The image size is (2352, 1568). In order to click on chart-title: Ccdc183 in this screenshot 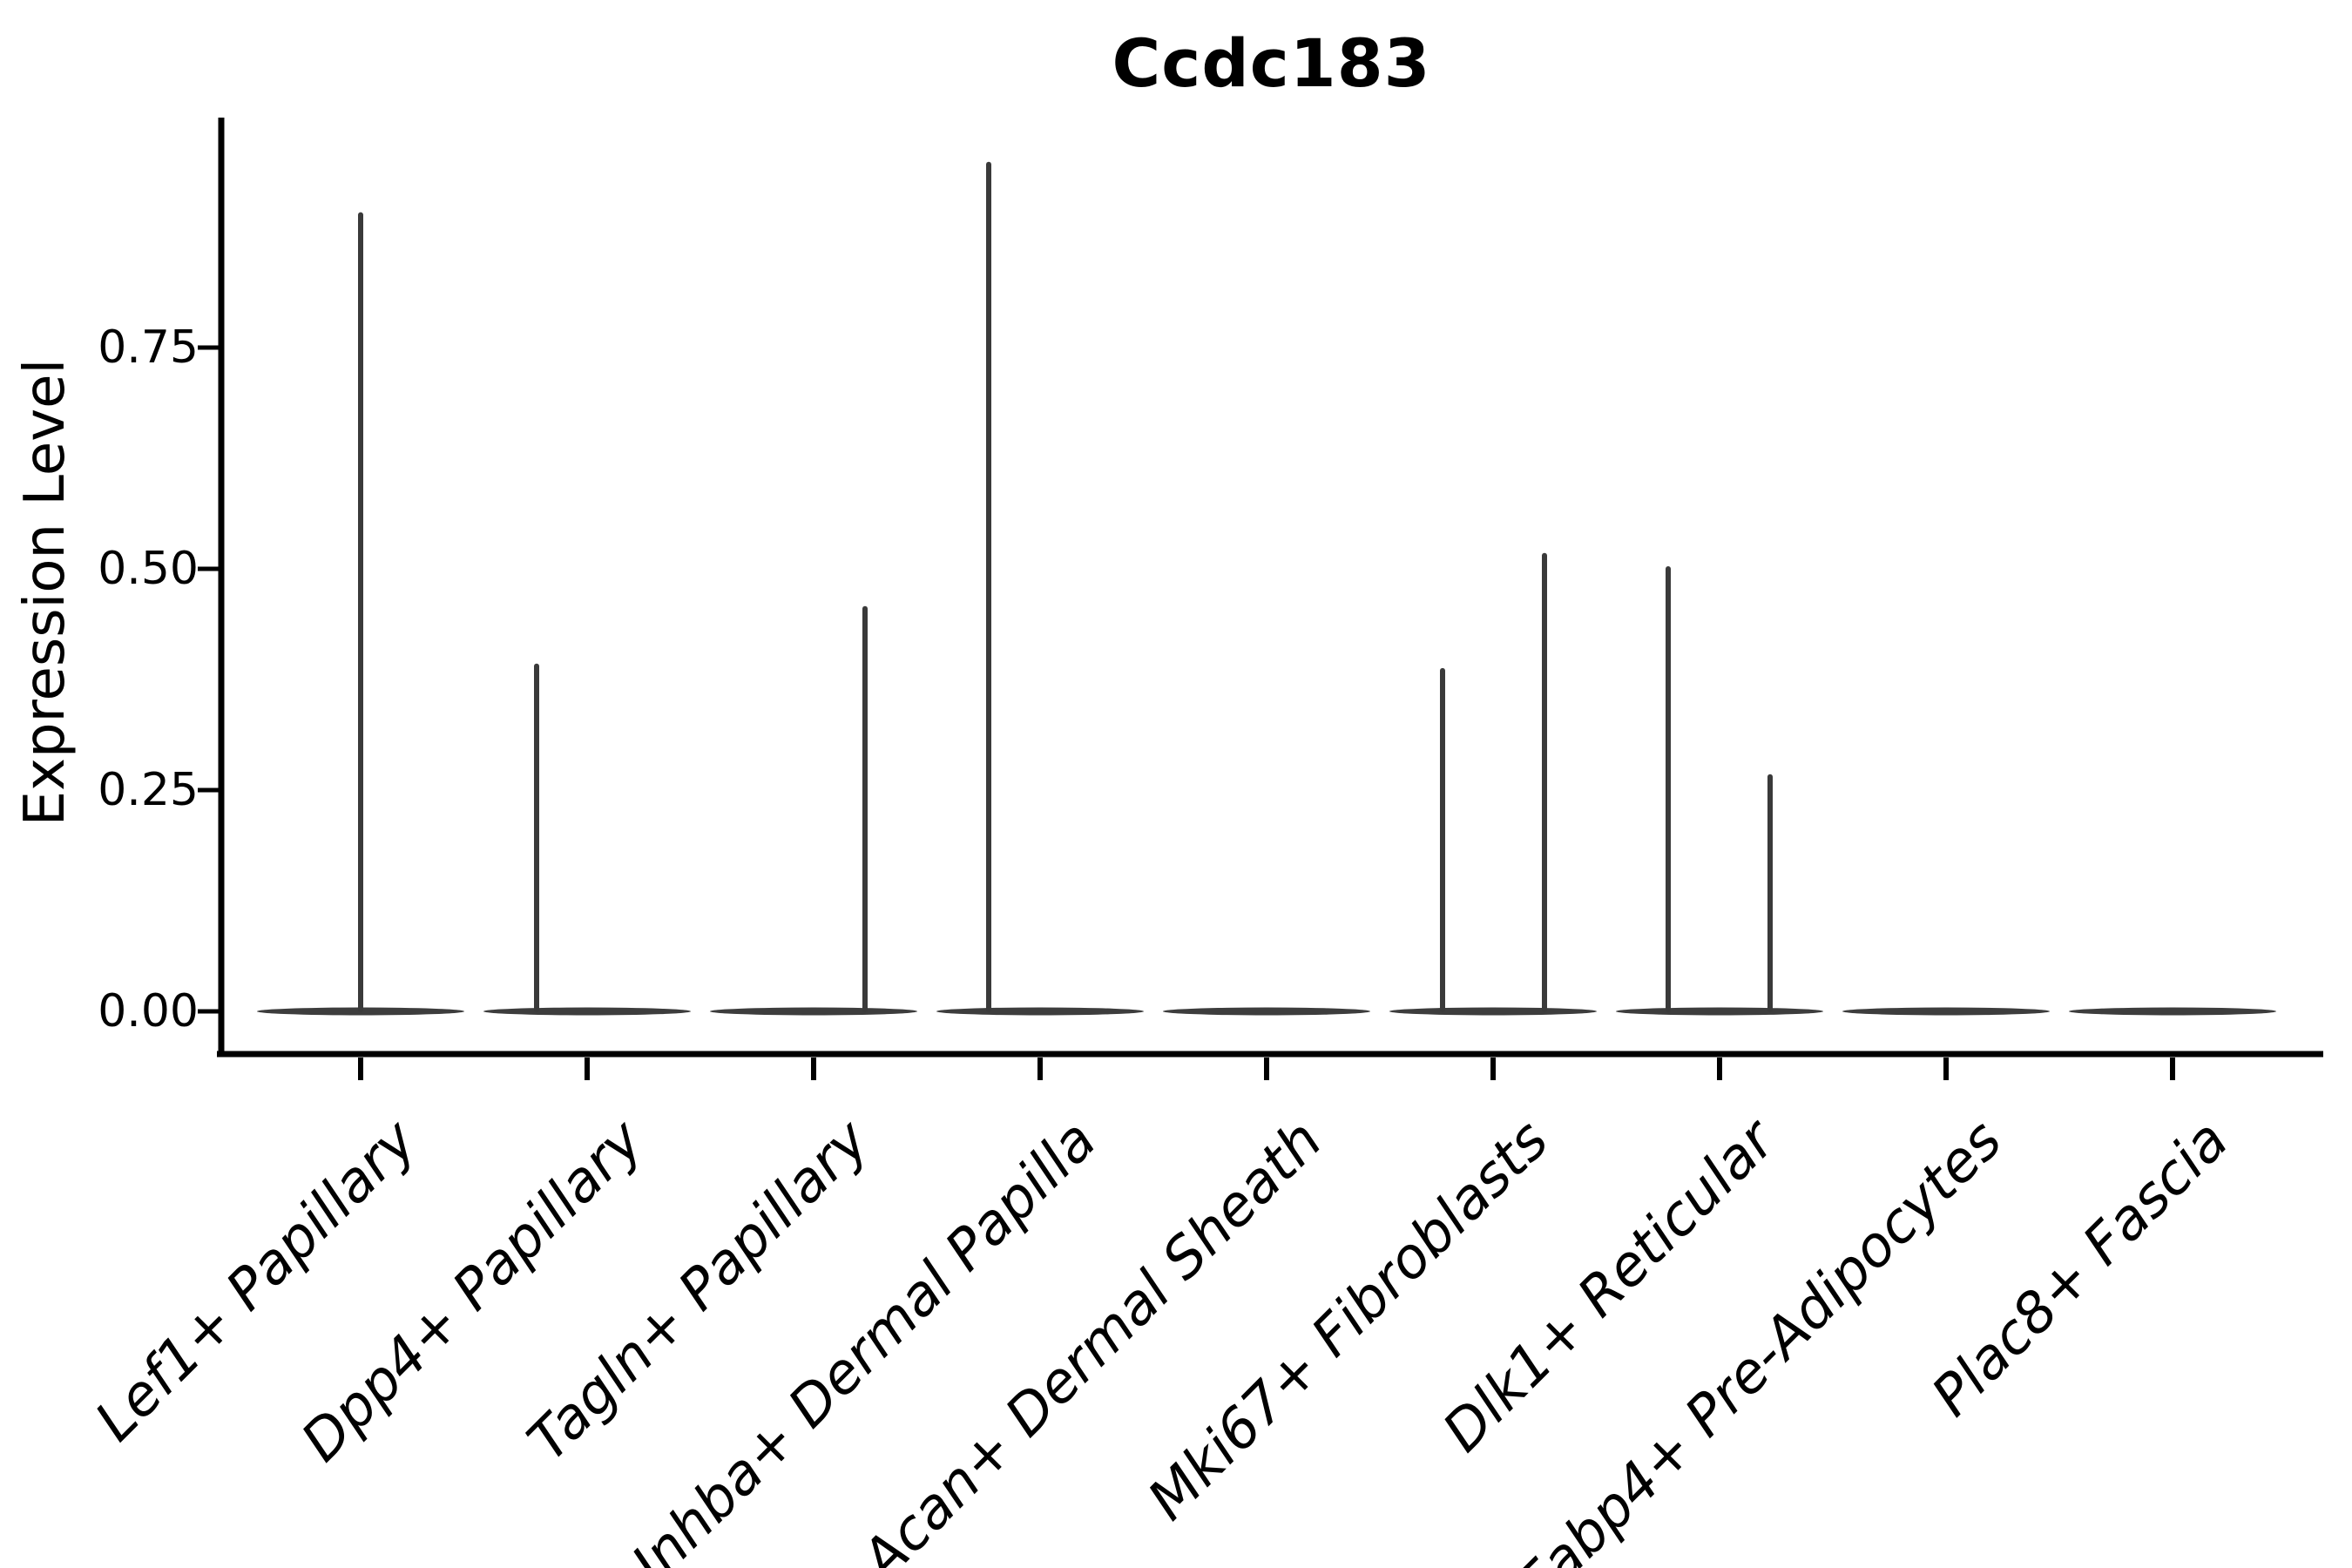, I will do `click(1271, 63)`.